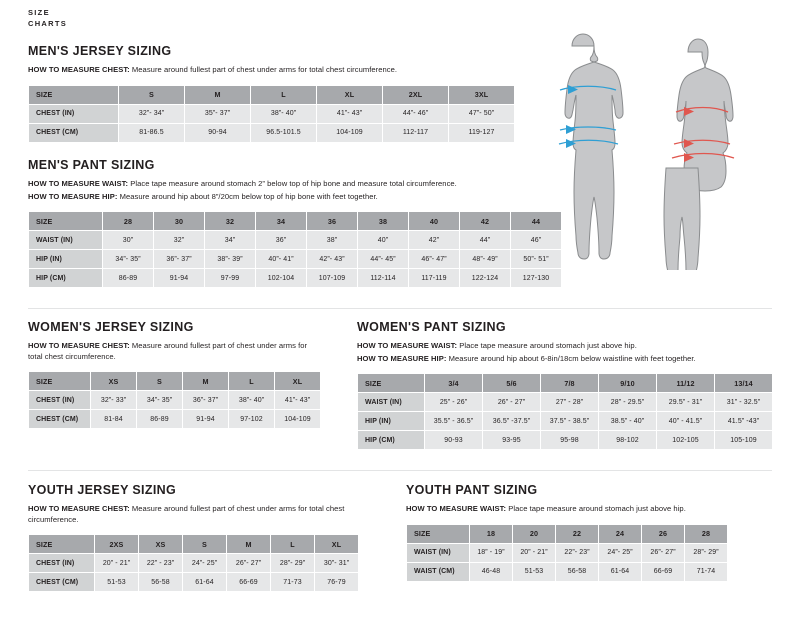 This screenshot has width=800, height=618. Describe the element at coordinates (248, 582) in the screenshot. I see `table-cell: 66-69` at that location.